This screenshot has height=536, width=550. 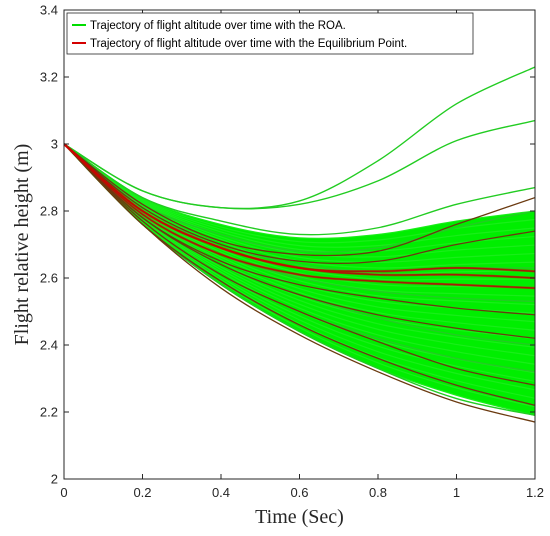 I want to click on x-tick-label: 1.2, so click(x=535, y=492).